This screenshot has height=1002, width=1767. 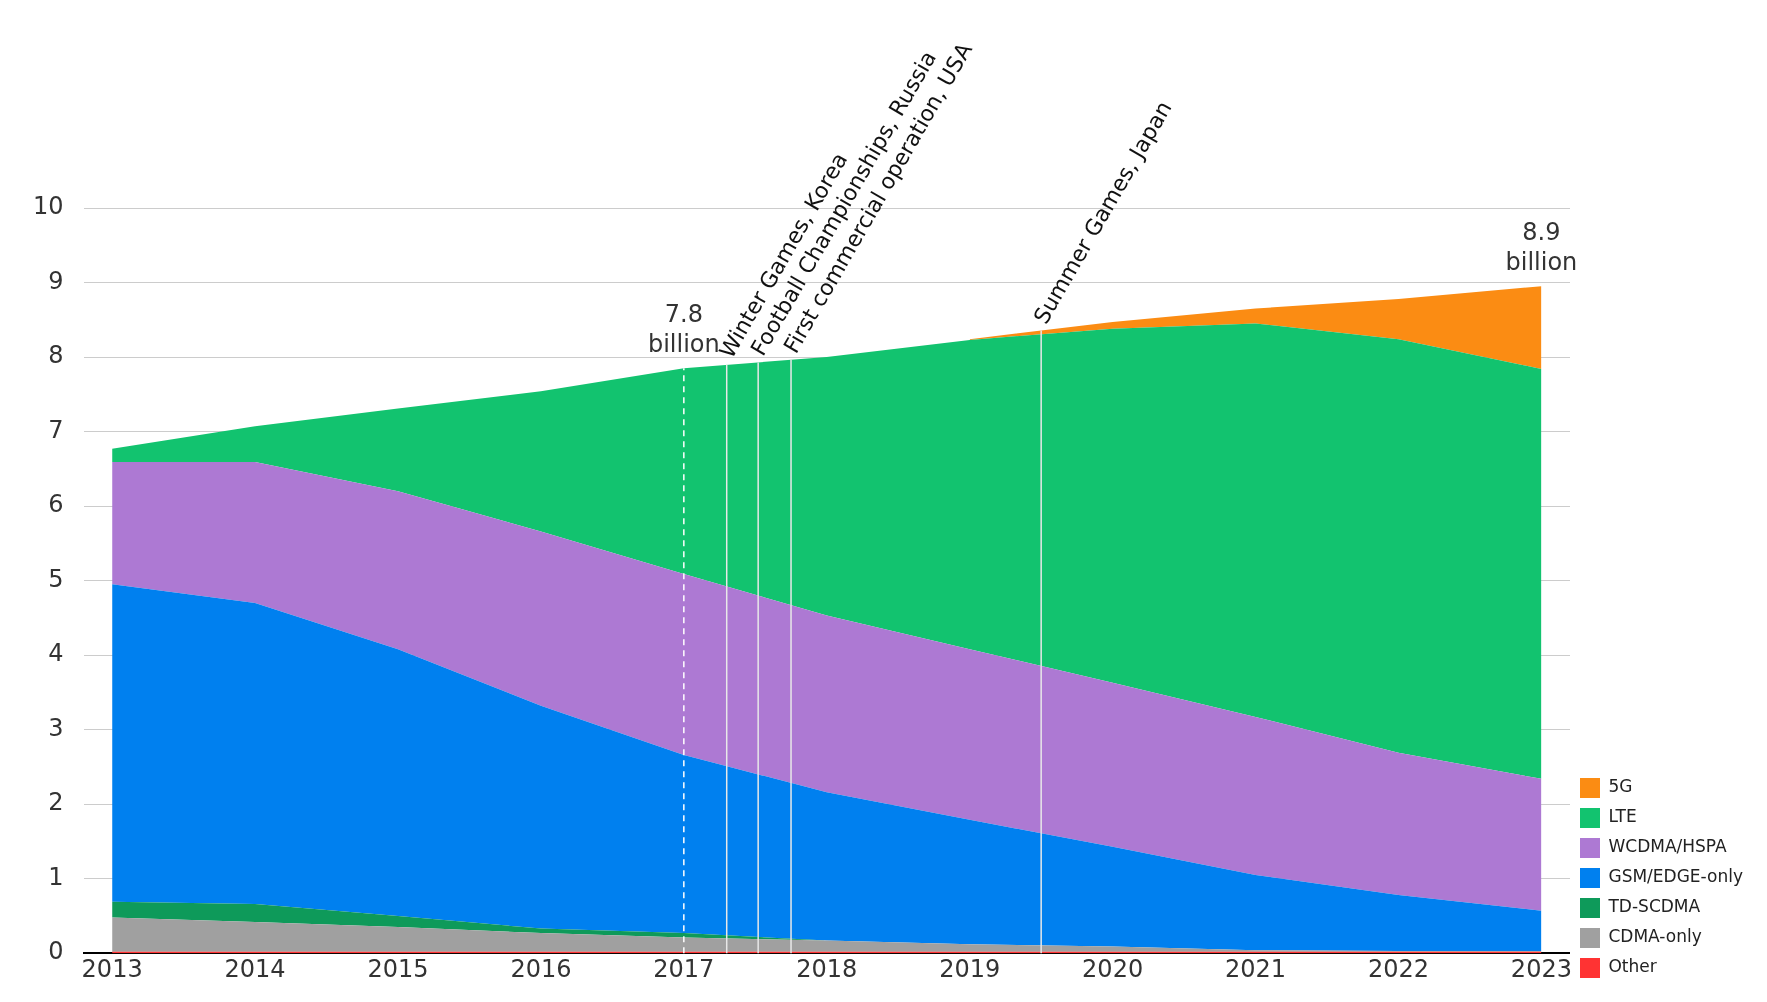 What do you see at coordinates (684, 968) in the screenshot?
I see `x-tick-label: 2017` at bounding box center [684, 968].